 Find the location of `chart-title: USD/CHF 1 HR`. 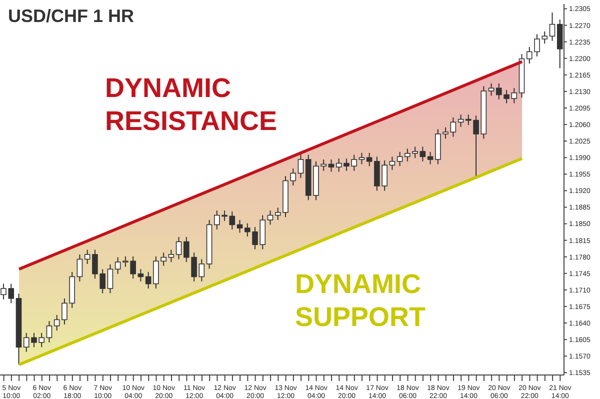

chart-title: USD/CHF 1 HR is located at coordinates (71, 16).